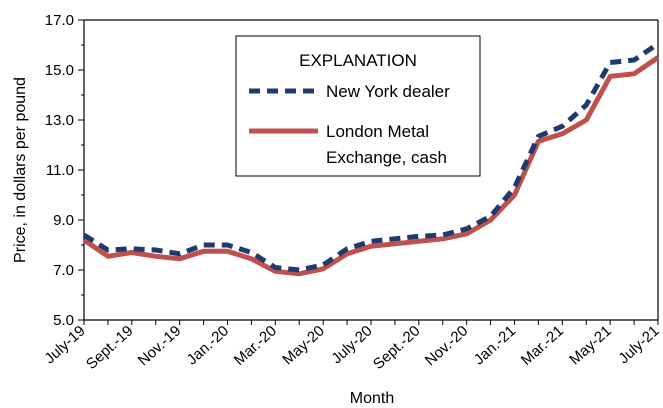 The height and width of the screenshot is (408, 663). What do you see at coordinates (386, 157) in the screenshot?
I see `legend-label-london-metal-exchange-line2: Exchange, cash` at bounding box center [386, 157].